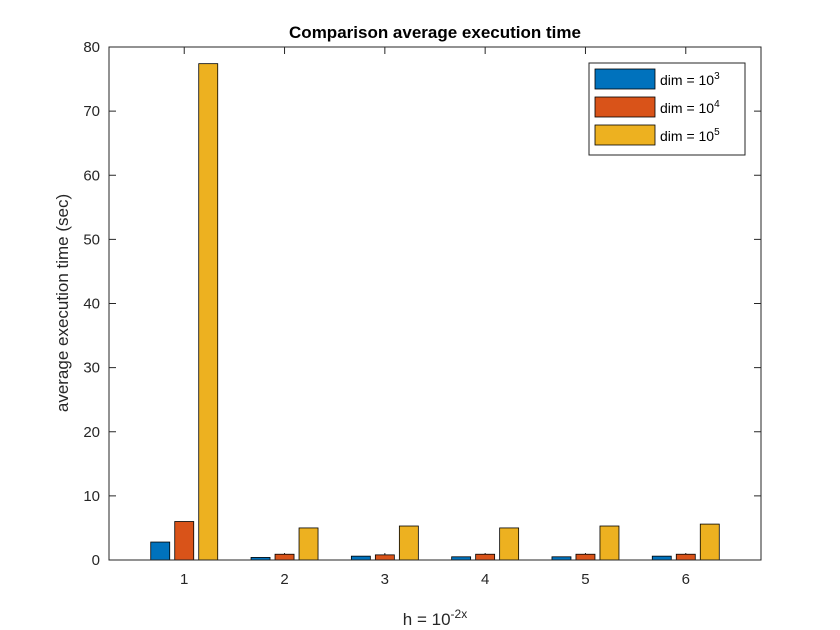 The image size is (840, 630). What do you see at coordinates (91, 368) in the screenshot?
I see `y-tick-label: 30` at bounding box center [91, 368].